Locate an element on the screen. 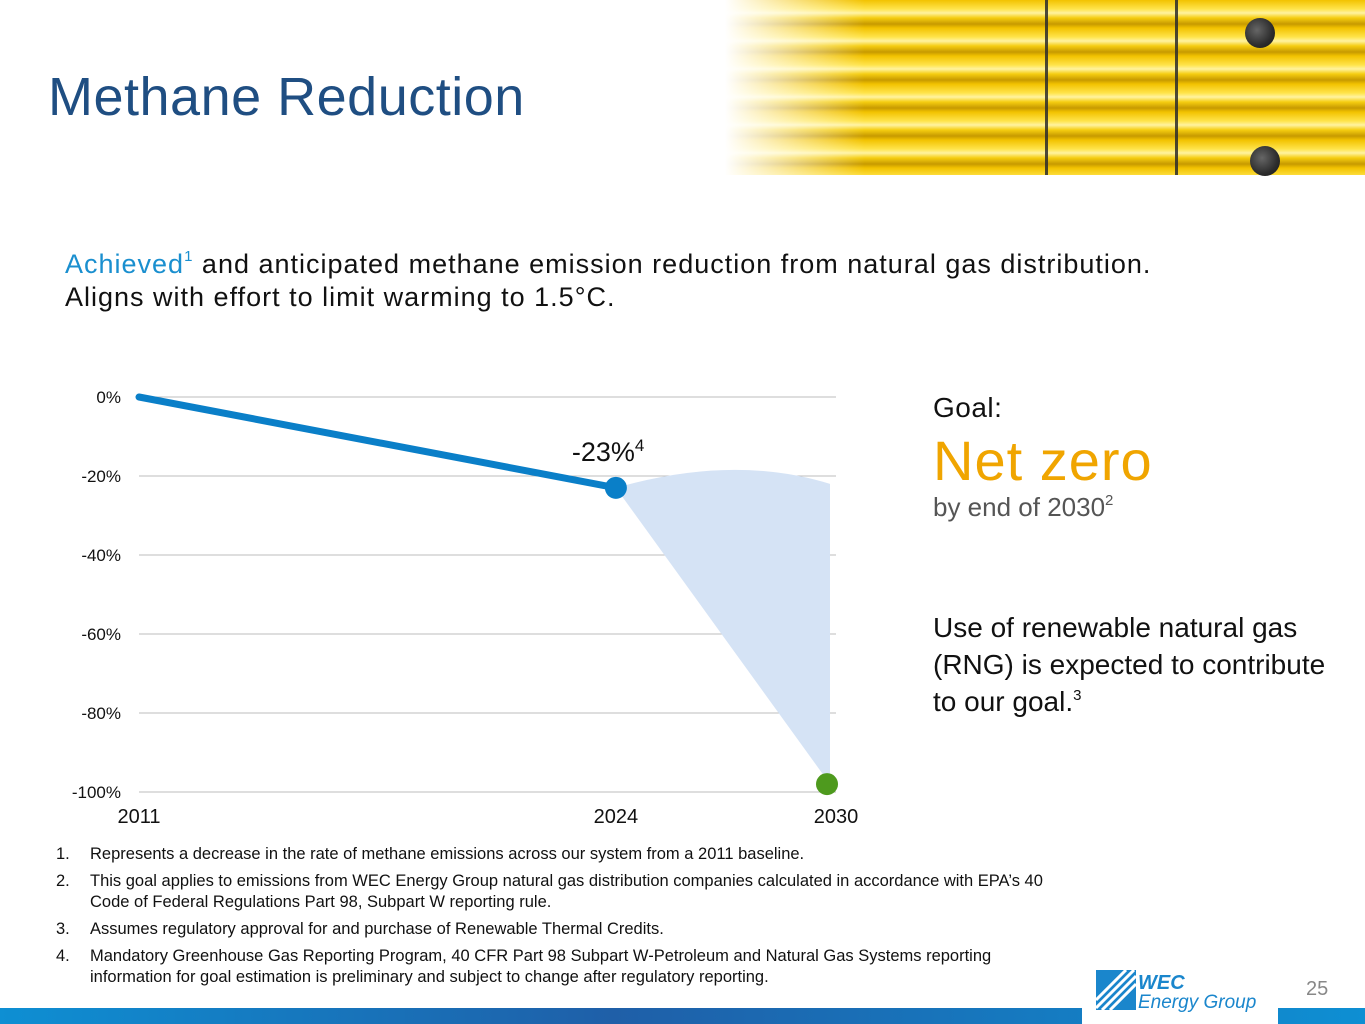 This screenshot has width=1365, height=1024. y-tick-label: -20% is located at coordinates (101, 476).